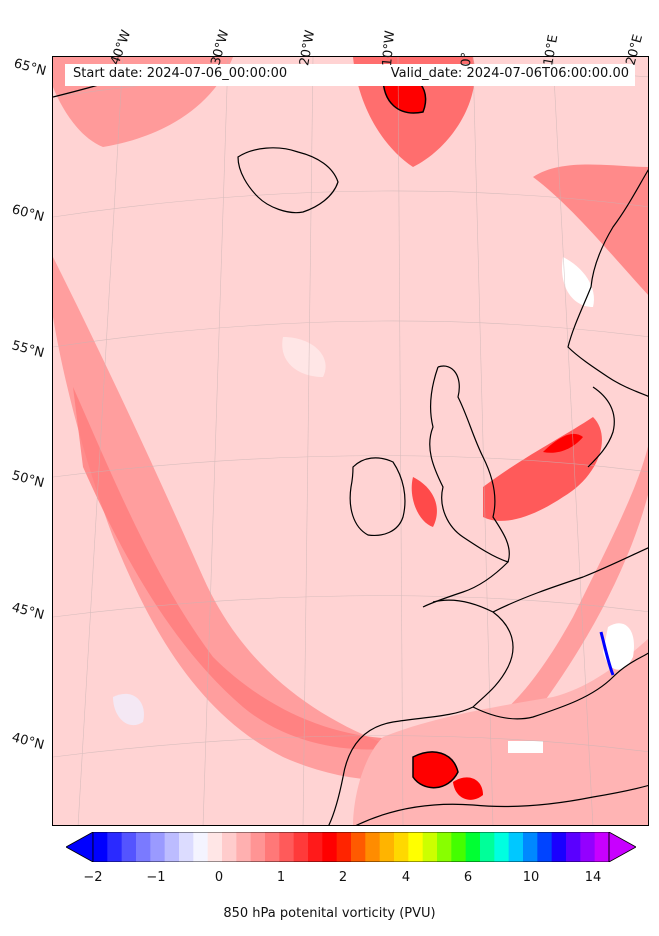 This screenshot has width=659, height=936. Describe the element at coordinates (80, 847) in the screenshot. I see `colorbar-extend-low` at that location.